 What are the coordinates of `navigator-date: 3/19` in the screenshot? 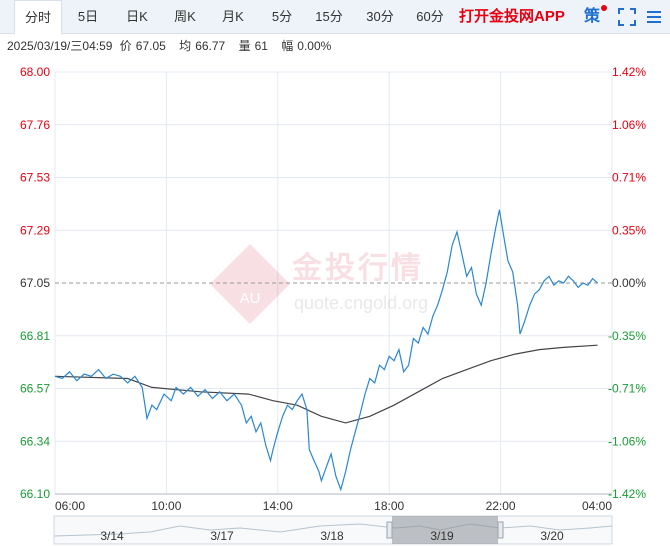 It's located at (442, 536).